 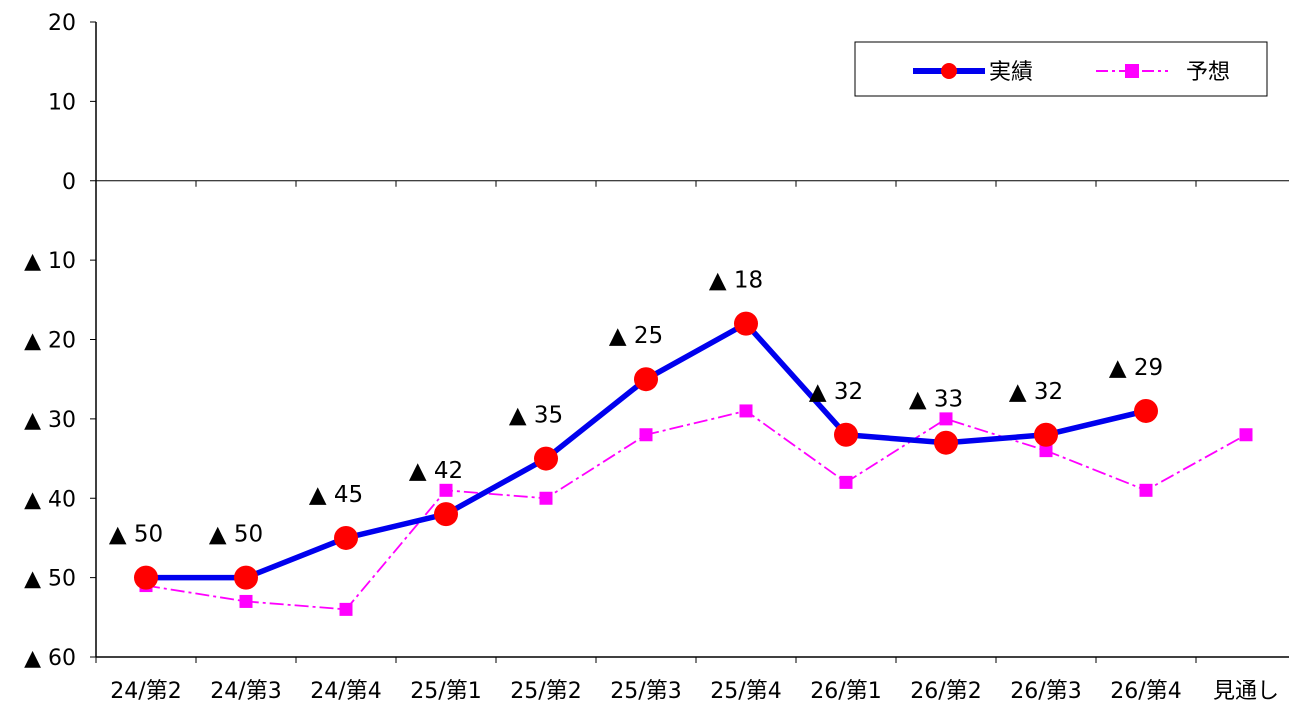 What do you see at coordinates (50, 261) in the screenshot?
I see `y-tick-label: ▲ 10` at bounding box center [50, 261].